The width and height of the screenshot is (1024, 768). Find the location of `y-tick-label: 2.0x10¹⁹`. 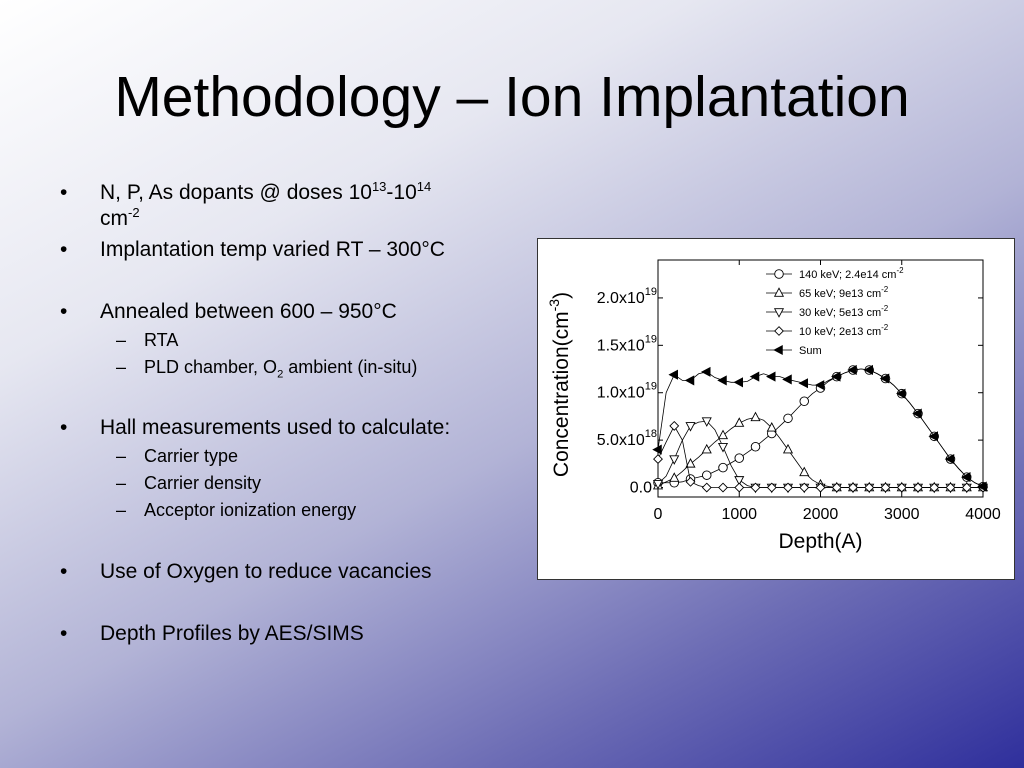

y-tick-label: 2.0x10¹⁹ is located at coordinates (627, 296).